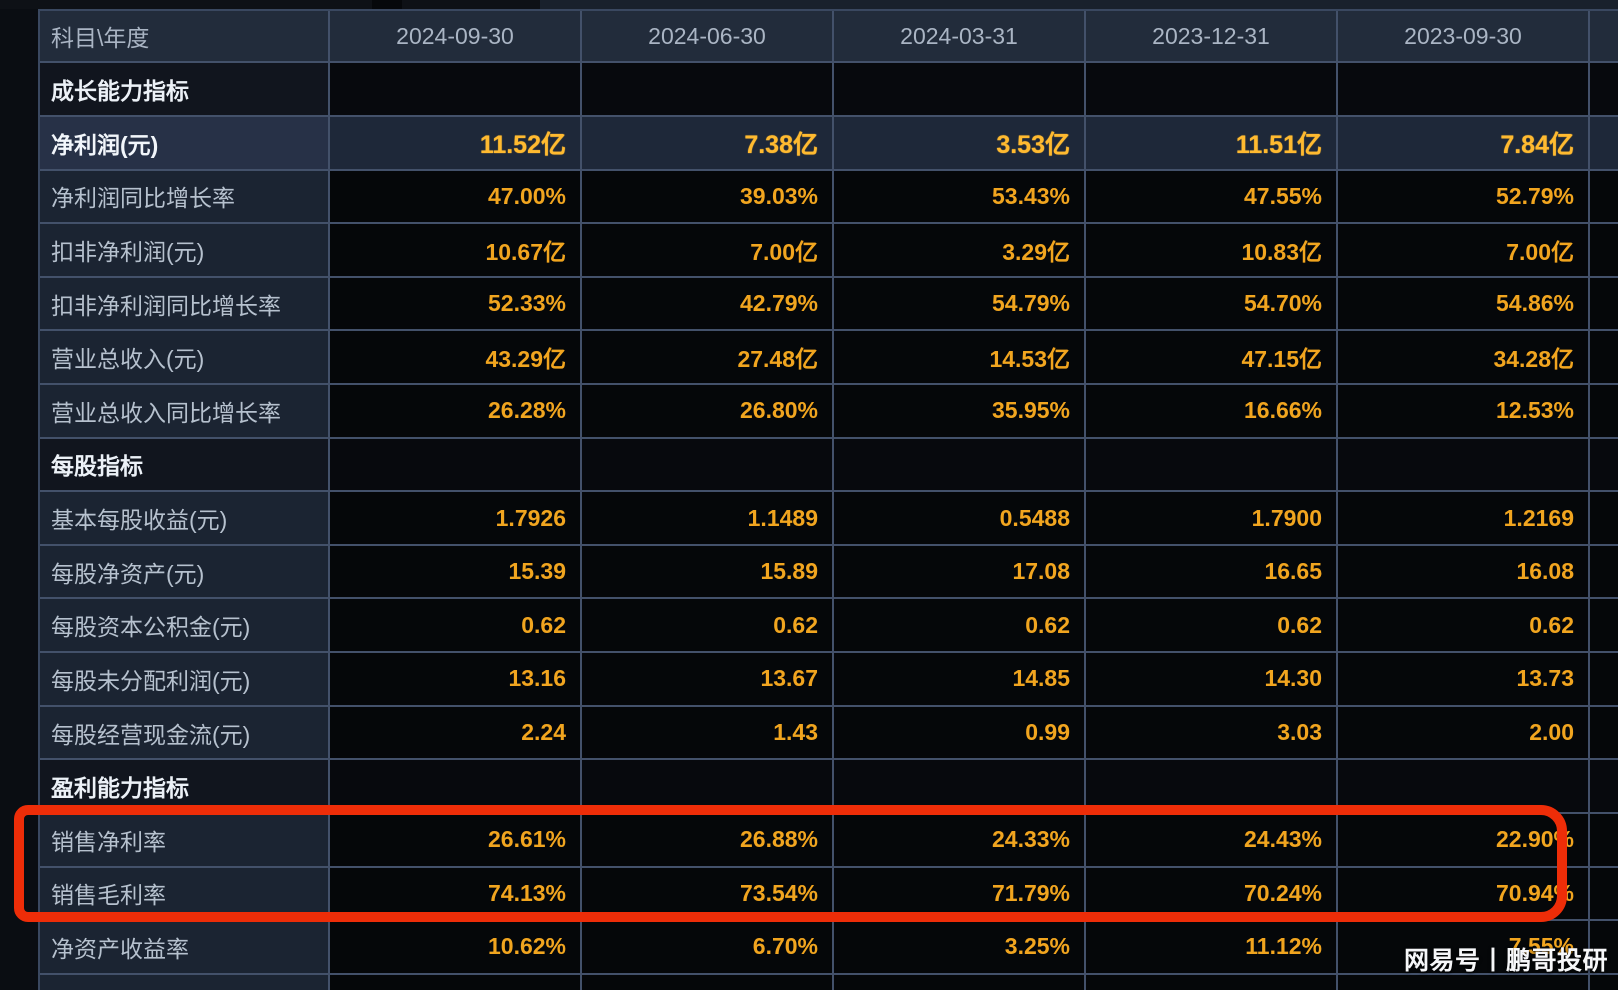 The image size is (1618, 990). I want to click on table-row: 营业总收入(元) 43.29亿 27.48亿 14.53亿 47.15亿 34.28亿, so click(829, 358).